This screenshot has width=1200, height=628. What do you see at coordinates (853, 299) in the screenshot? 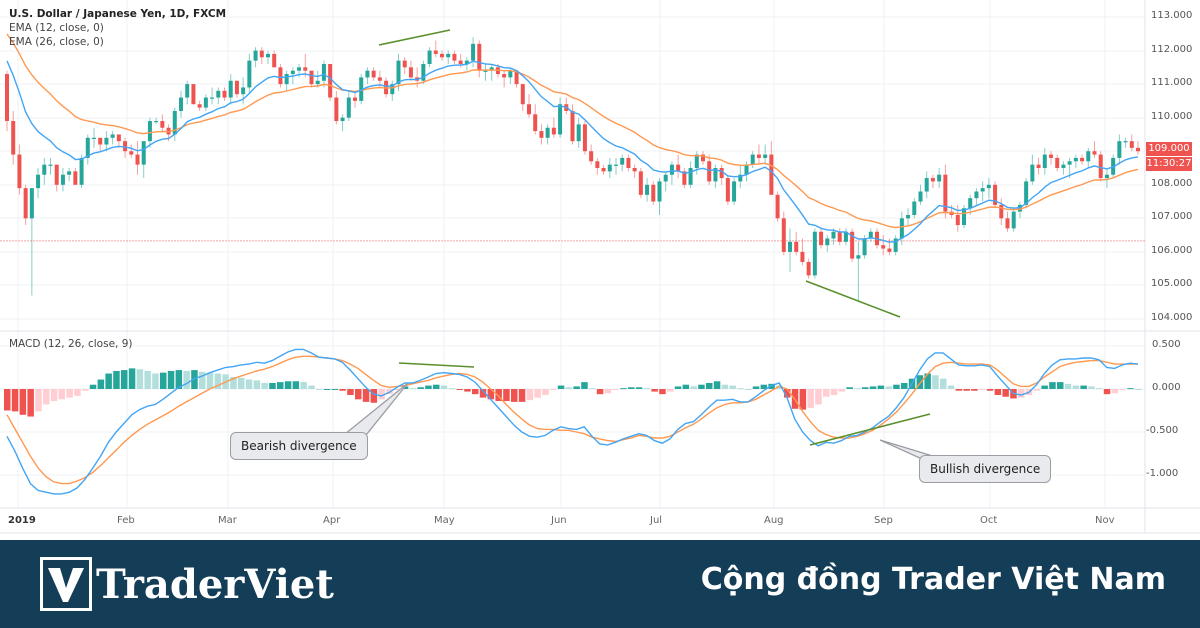
I see `bullish-price-trendline` at bounding box center [853, 299].